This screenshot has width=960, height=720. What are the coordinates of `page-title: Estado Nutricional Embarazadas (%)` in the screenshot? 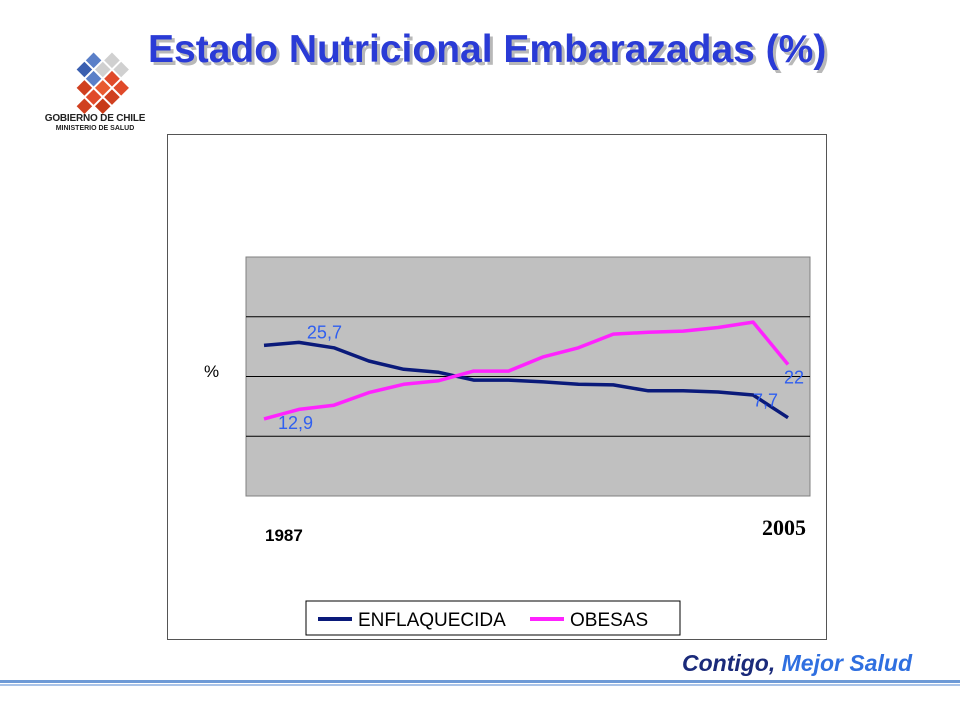 It's located at (487, 49).